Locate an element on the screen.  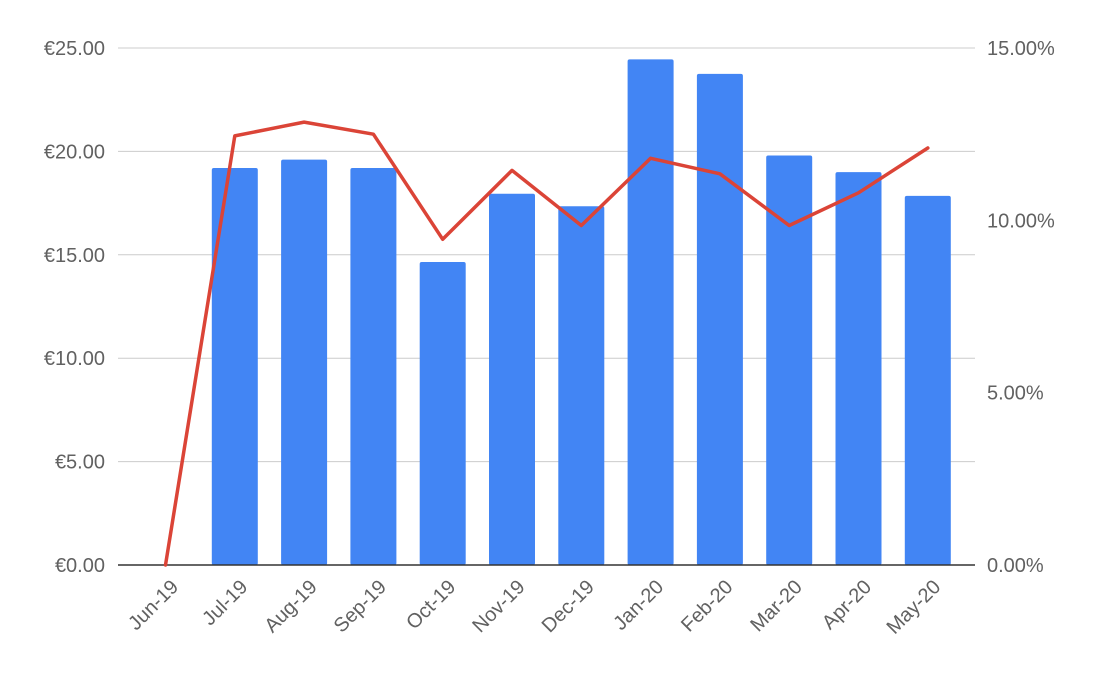
x-tick-label: Nov-19 is located at coordinates (498, 606).